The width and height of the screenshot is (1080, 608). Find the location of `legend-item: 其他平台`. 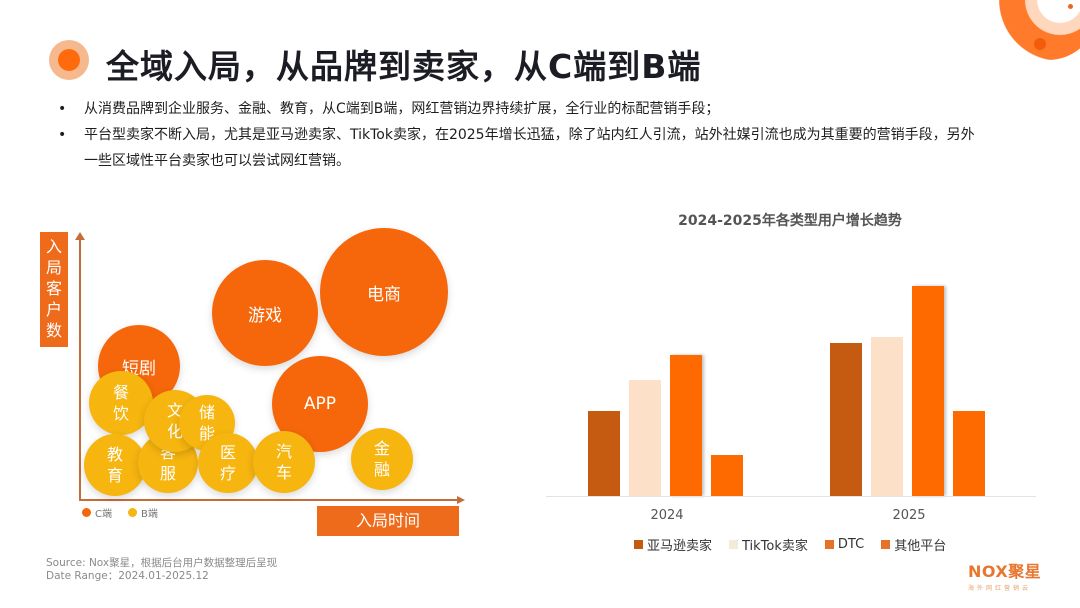

legend-item: 其他平台 is located at coordinates (913, 544).